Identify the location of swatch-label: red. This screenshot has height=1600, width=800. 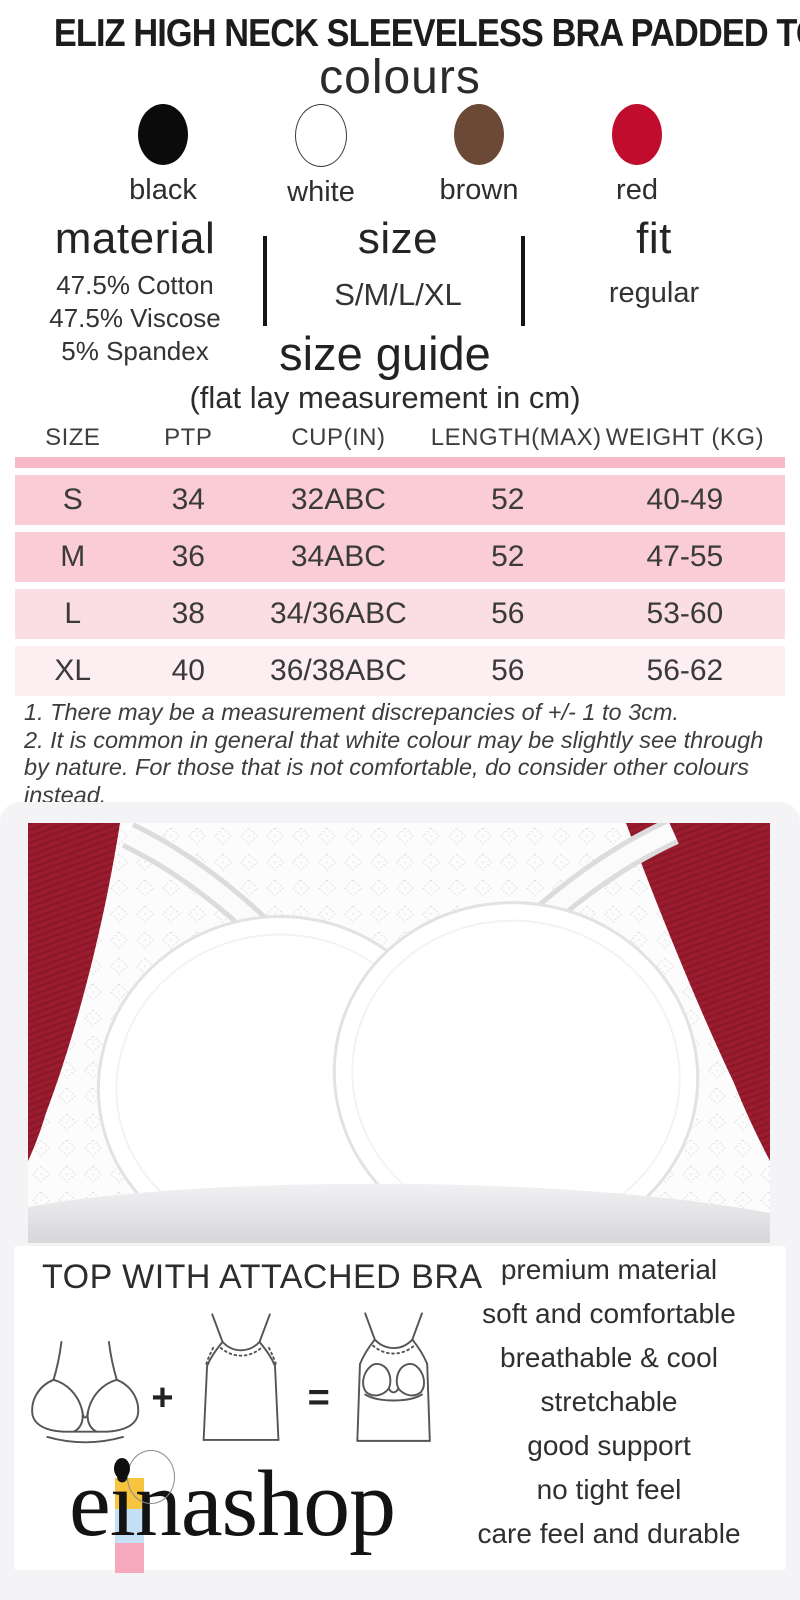
(637, 190).